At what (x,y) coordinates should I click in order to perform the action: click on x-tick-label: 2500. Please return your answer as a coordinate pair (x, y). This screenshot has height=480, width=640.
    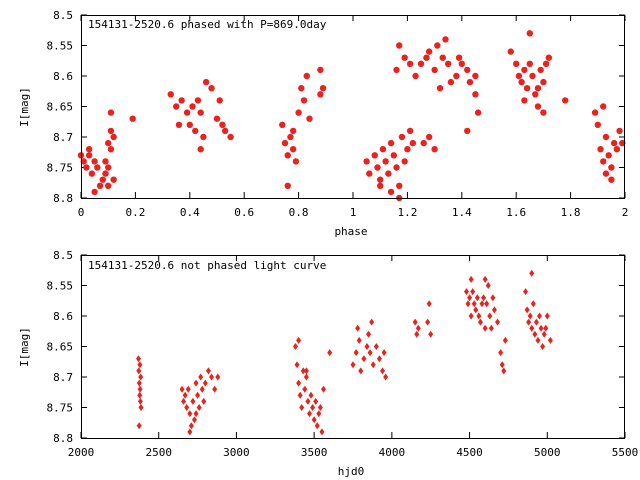
    Looking at the image, I should click on (158, 452).